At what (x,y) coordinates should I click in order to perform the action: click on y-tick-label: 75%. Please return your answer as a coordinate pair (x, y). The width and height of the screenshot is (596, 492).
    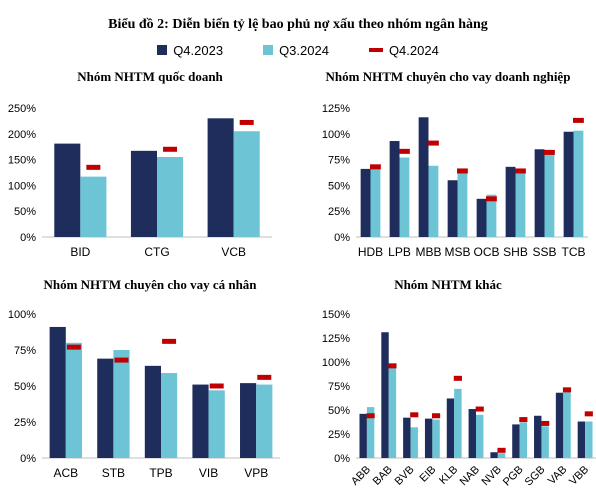
    Looking at the image, I should click on (25, 351).